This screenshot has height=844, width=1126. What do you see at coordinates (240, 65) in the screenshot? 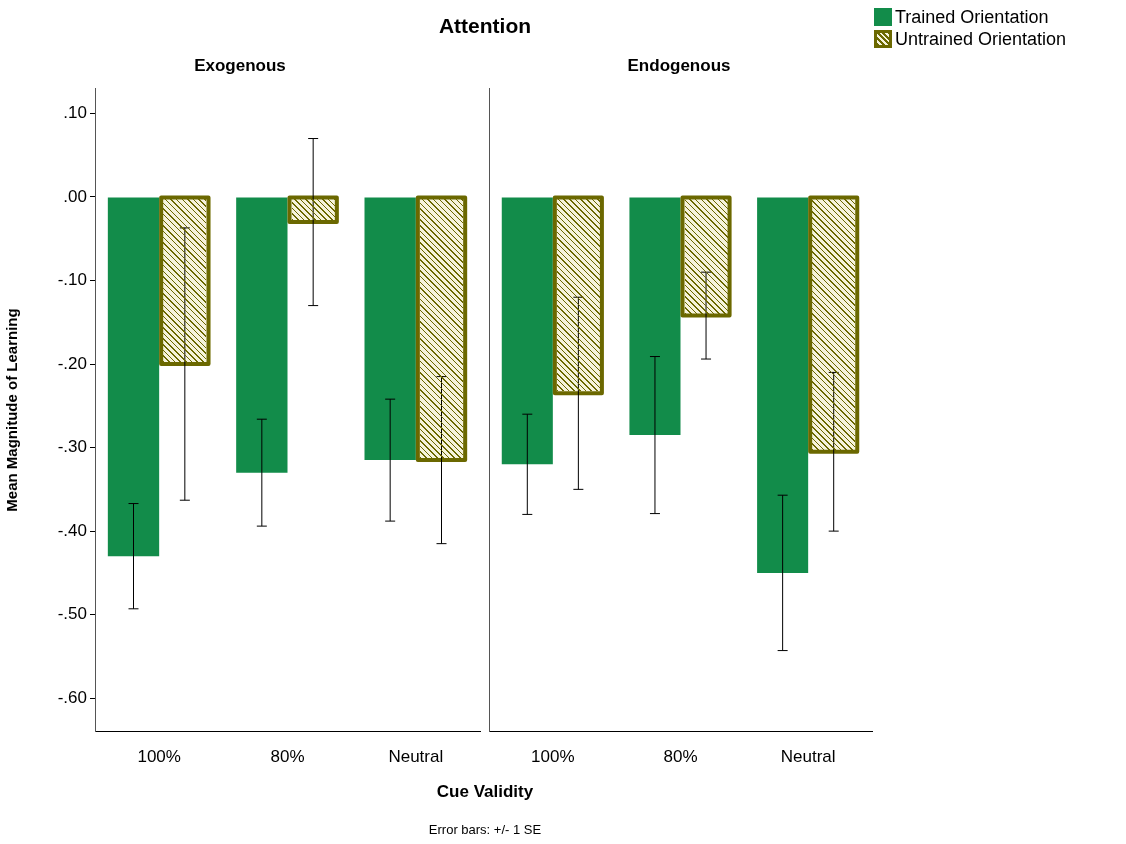
I see `chart-title: Exogenous` at bounding box center [240, 65].